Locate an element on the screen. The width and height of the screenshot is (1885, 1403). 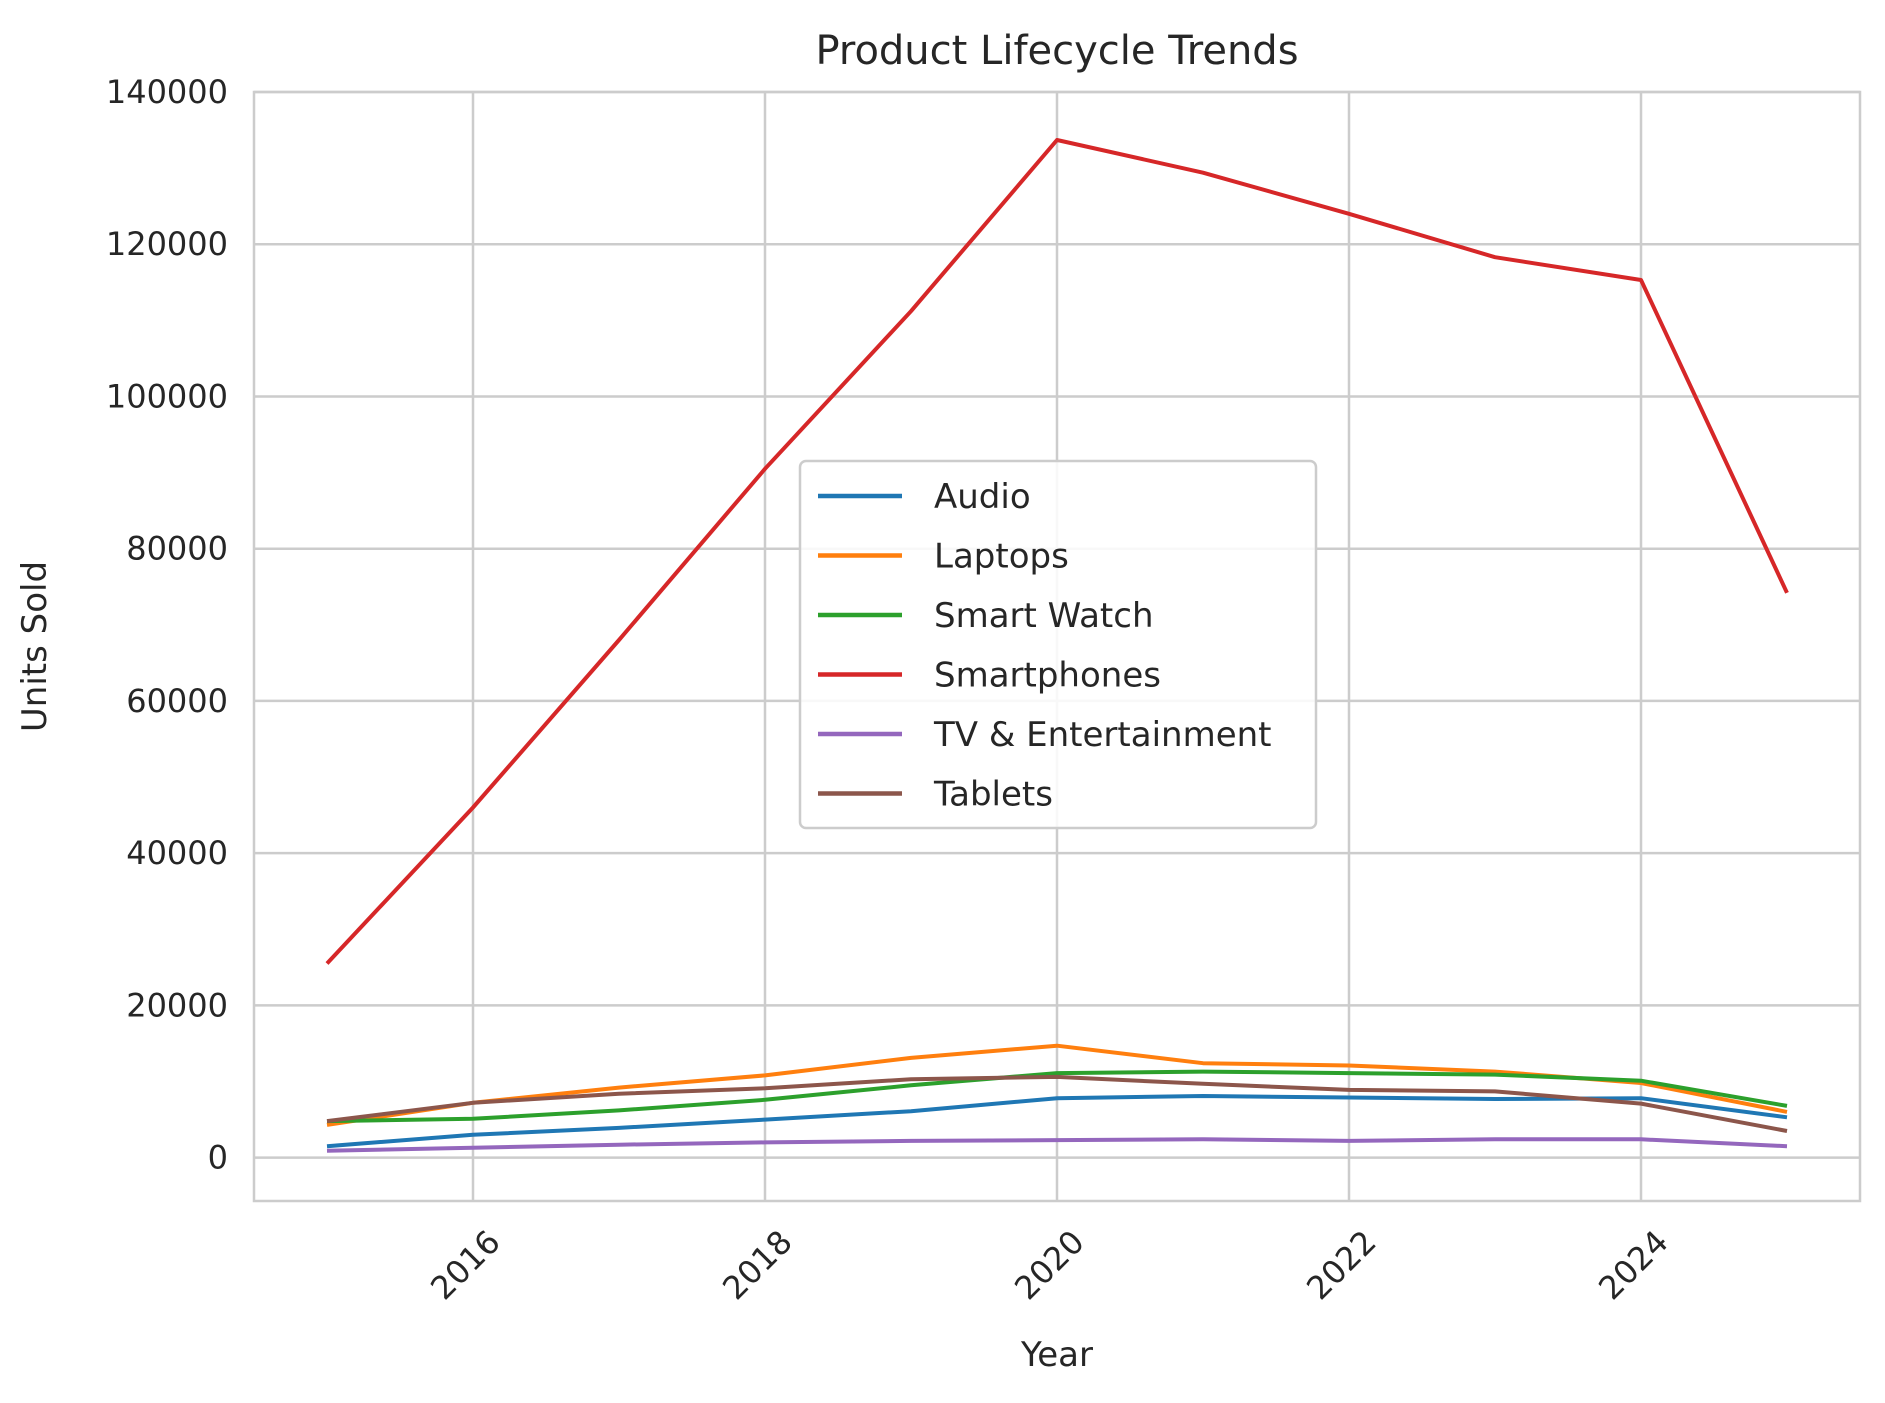
series-line-tv-entertainment is located at coordinates (1057, 1145).